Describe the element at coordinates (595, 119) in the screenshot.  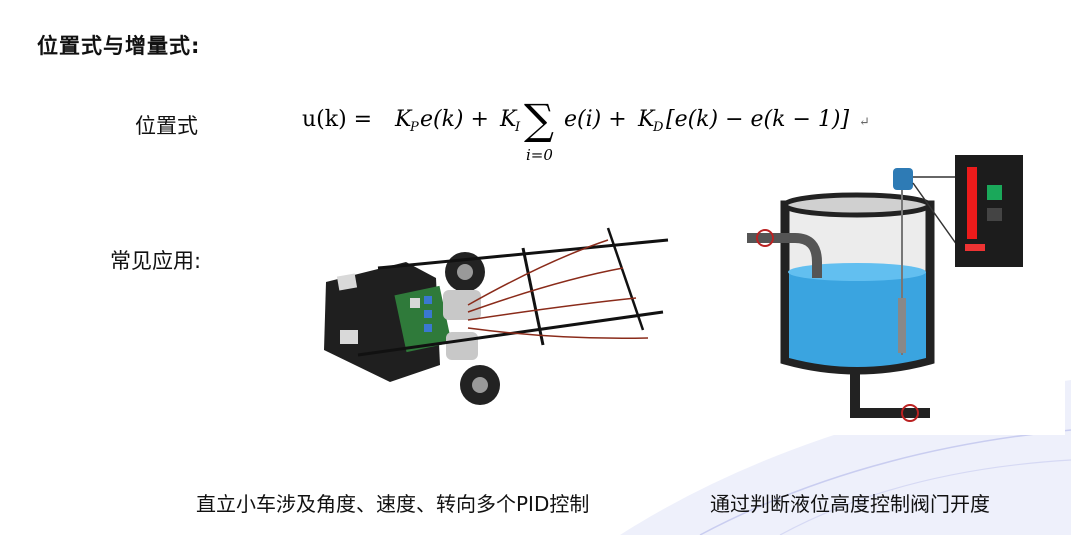
I see `formula-term-2: e(i) +` at that location.